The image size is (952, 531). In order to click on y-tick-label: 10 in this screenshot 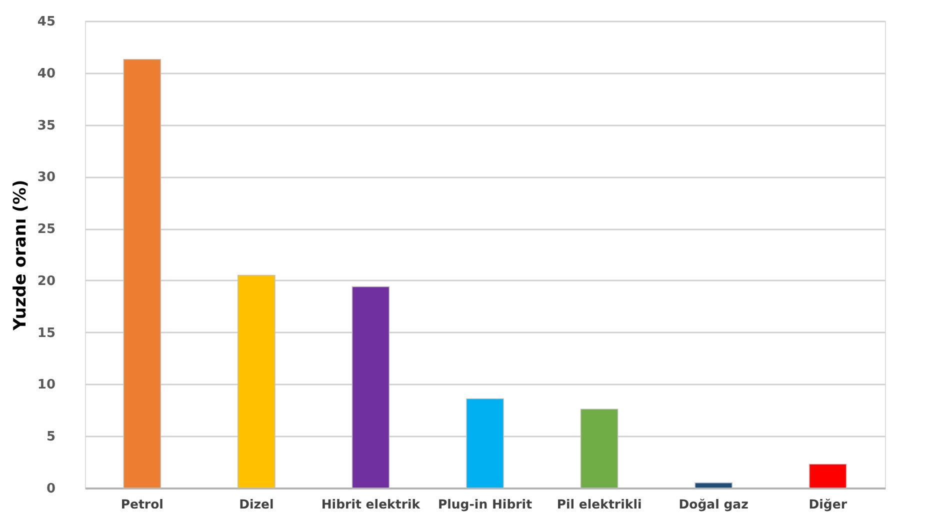, I will do `click(46, 385)`.